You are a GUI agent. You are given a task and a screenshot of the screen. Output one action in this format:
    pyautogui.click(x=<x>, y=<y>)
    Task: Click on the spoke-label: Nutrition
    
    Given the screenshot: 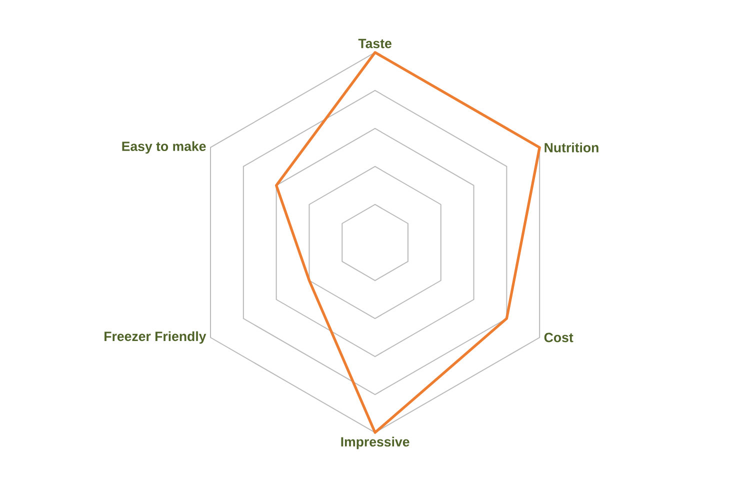 What is the action you would take?
    pyautogui.click(x=571, y=147)
    